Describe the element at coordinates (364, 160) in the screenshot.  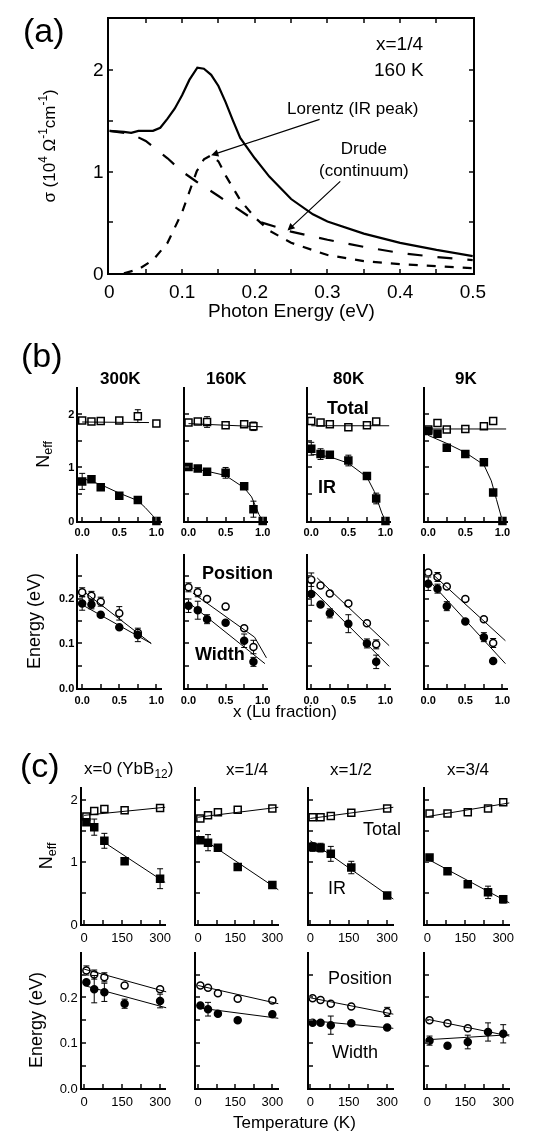
I see `annotation: Drude (continuum)` at that location.